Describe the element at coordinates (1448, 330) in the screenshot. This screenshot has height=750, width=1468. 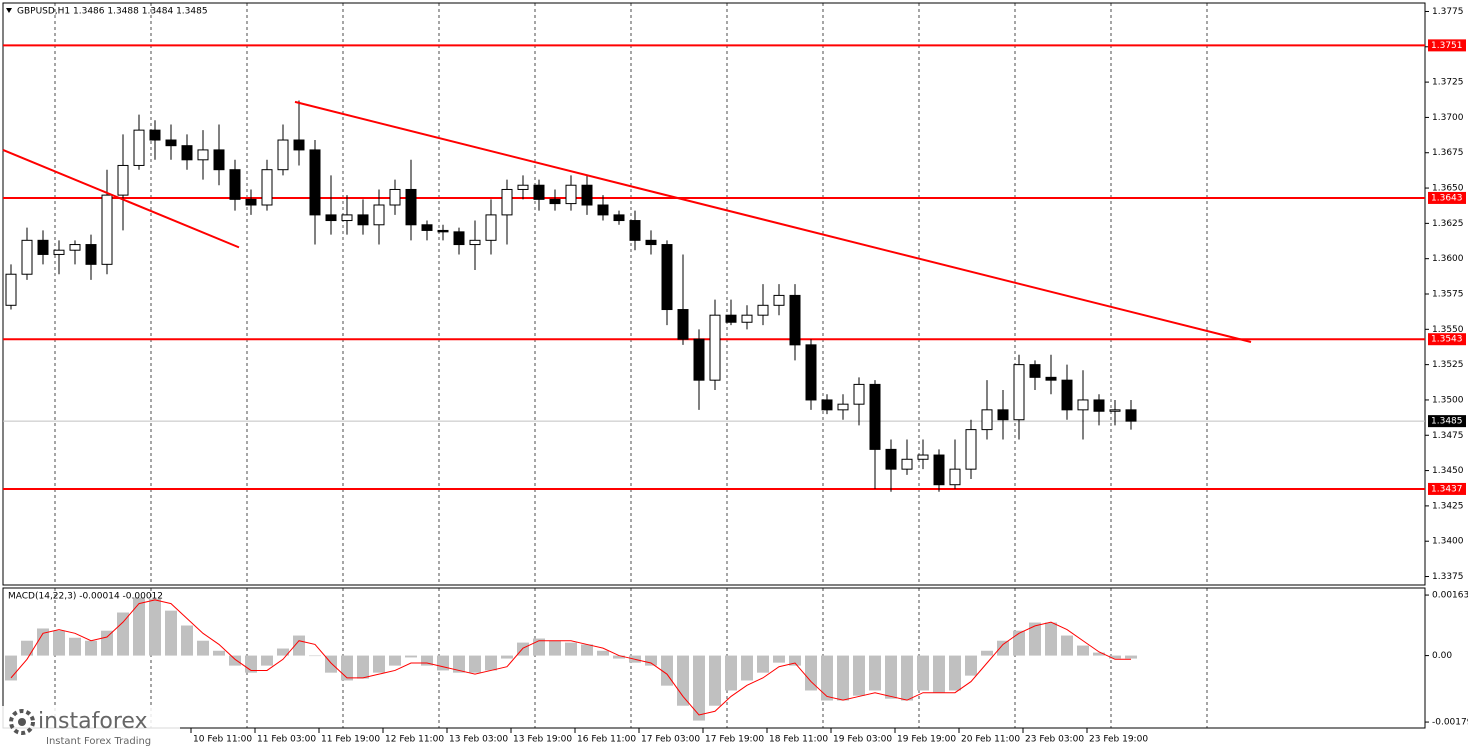
I see `y-tick-label: 1.3550` at that location.